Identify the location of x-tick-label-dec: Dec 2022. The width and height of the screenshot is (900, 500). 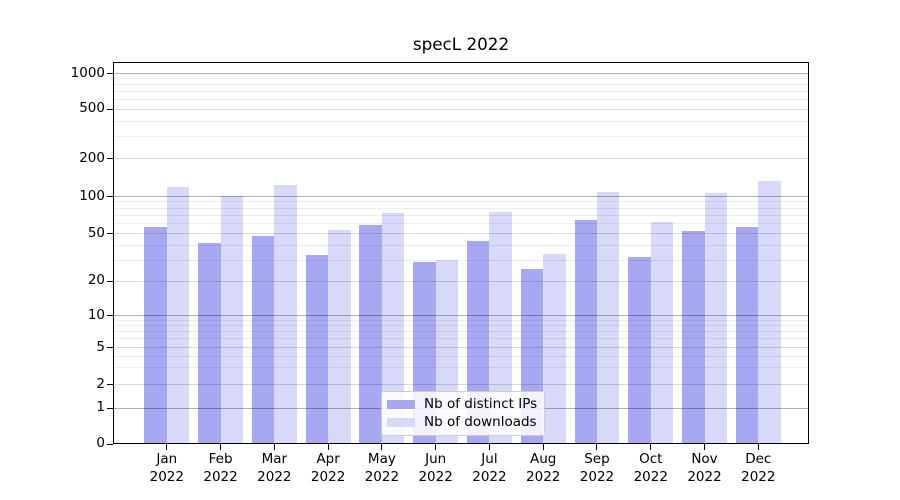
(758, 468).